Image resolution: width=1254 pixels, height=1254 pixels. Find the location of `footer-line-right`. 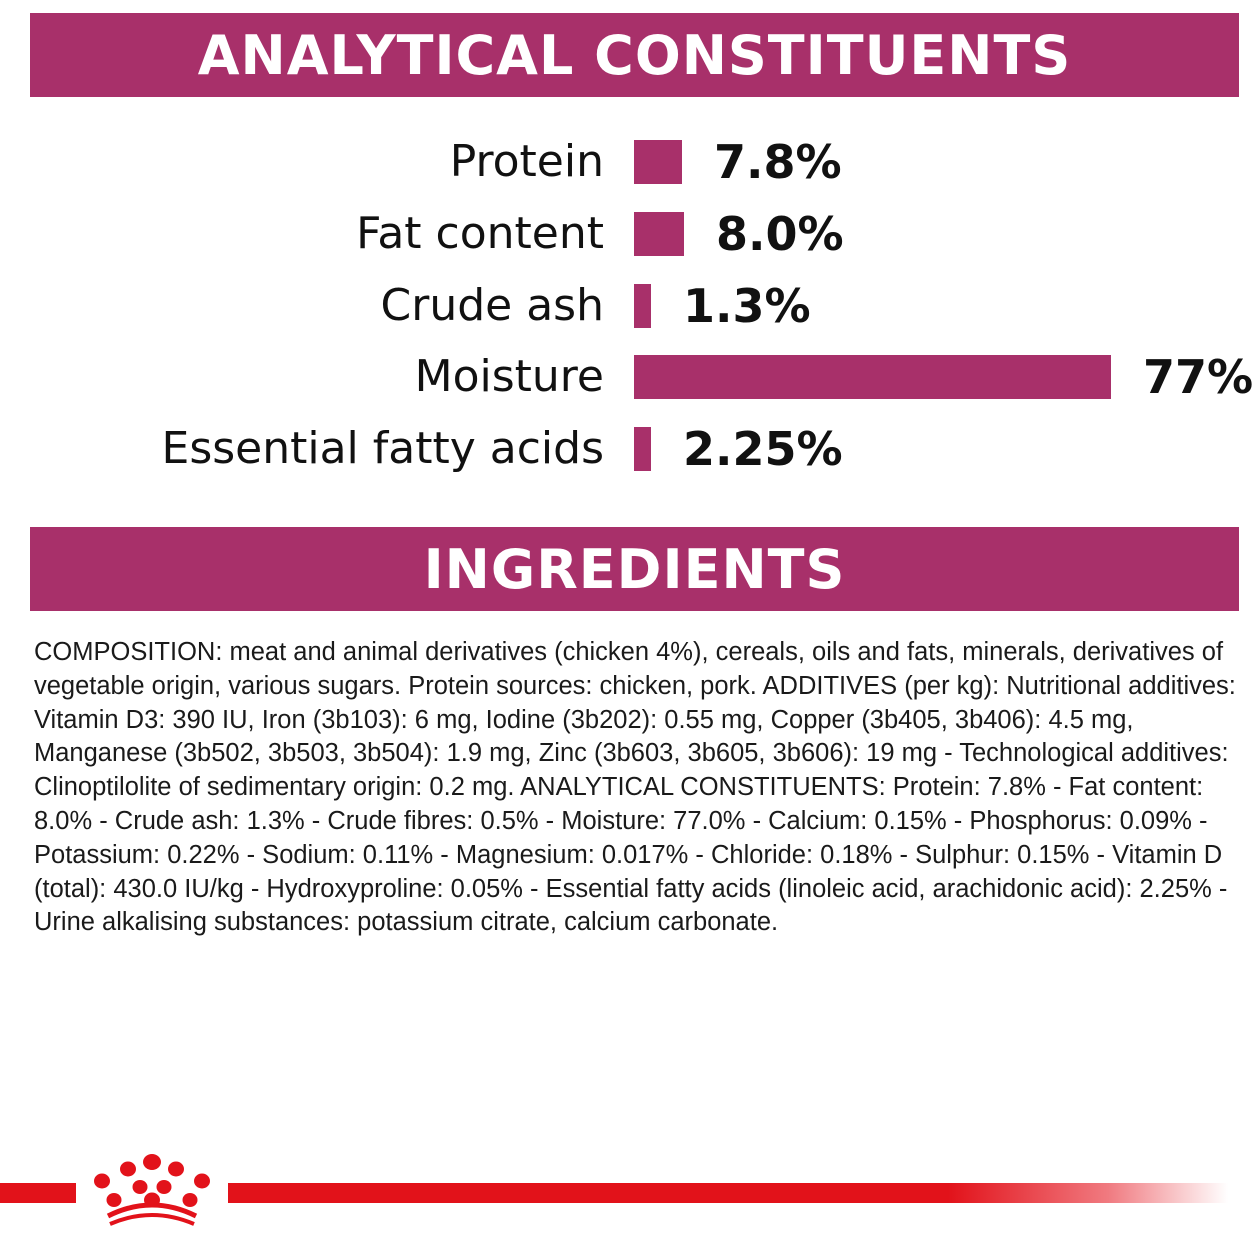

footer-line-right is located at coordinates (728, 1193).